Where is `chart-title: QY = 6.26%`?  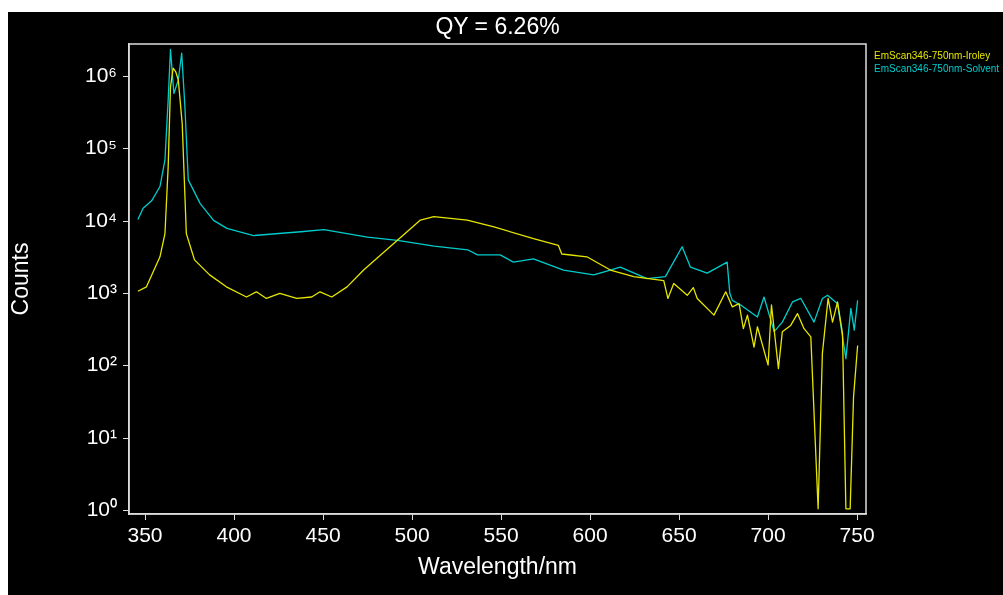
chart-title: QY = 6.26% is located at coordinates (497, 26).